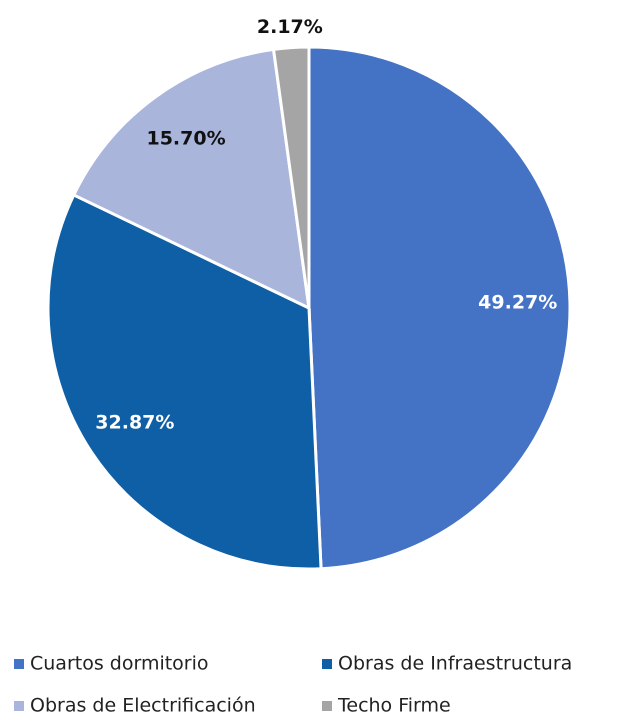 This screenshot has width=621, height=719. What do you see at coordinates (517, 303) in the screenshot?
I see `data-label: 49.27%` at bounding box center [517, 303].